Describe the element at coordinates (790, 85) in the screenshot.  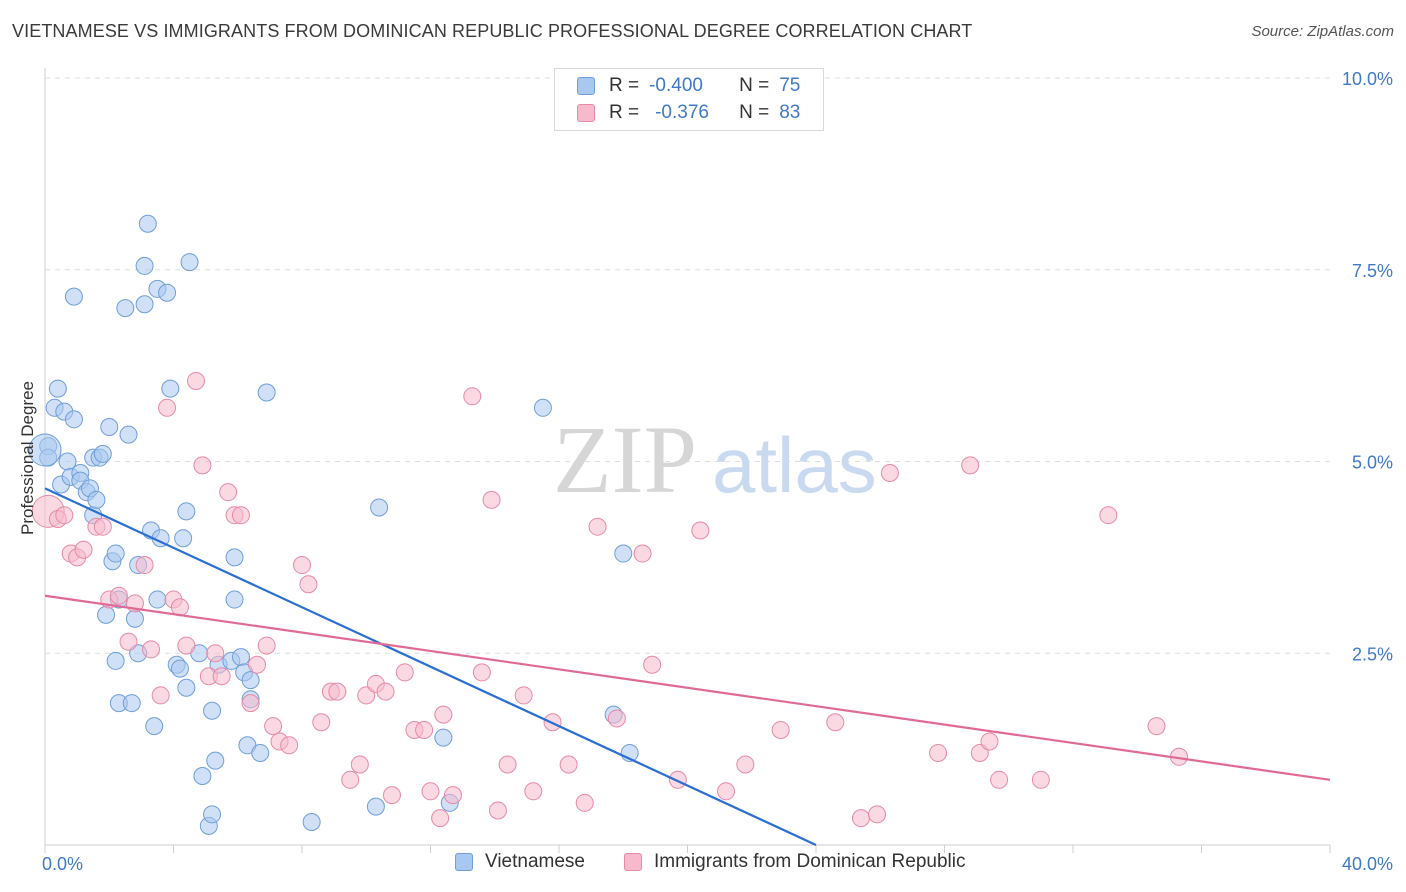
I see `n-value: 75` at that location.